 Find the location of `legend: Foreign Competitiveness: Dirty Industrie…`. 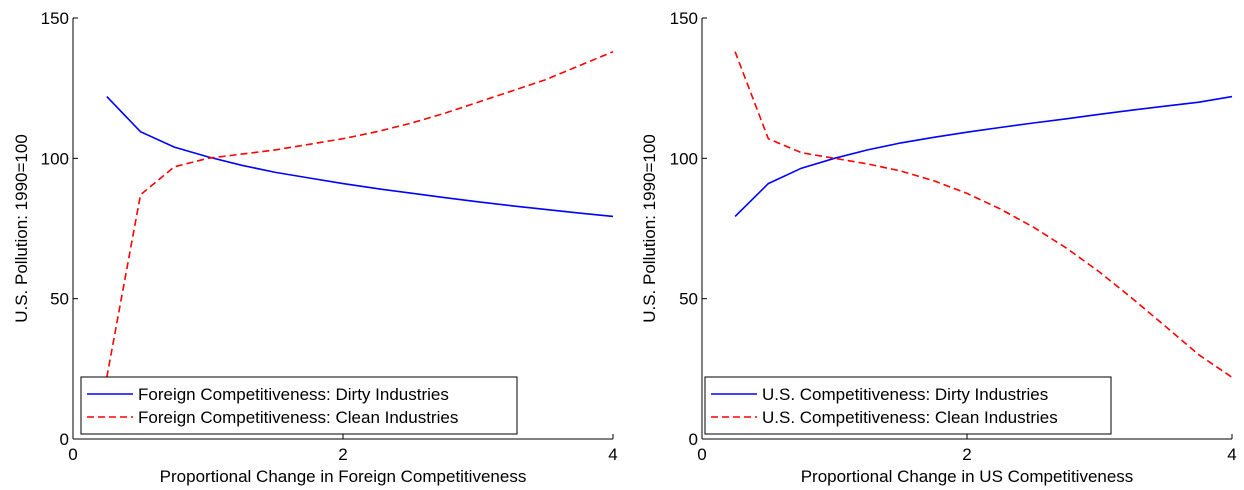

legend: Foreign Competitiveness: Dirty Industrie… is located at coordinates (299, 405).